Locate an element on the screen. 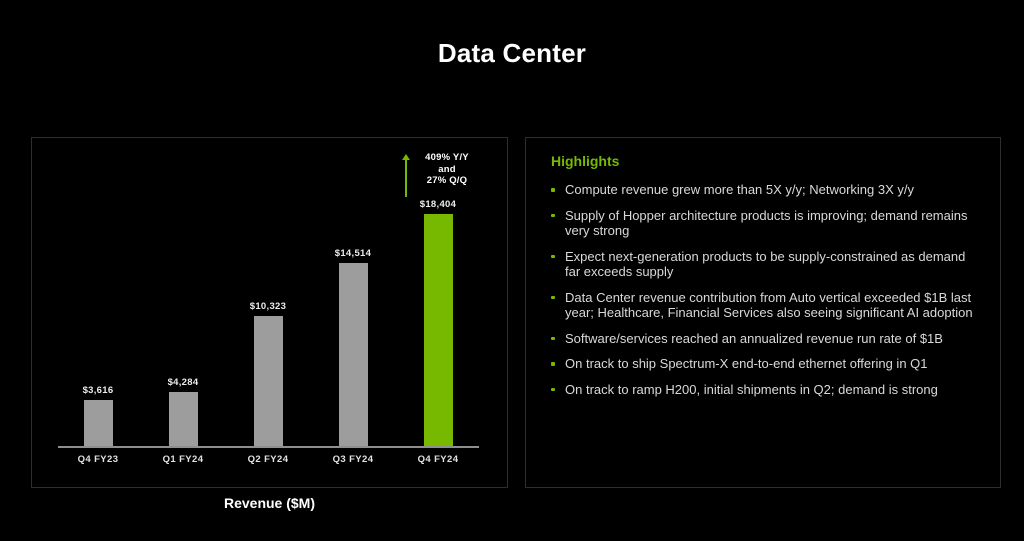 The image size is (1024, 541). yoy-growth-label: 409% Y/Y is located at coordinates (447, 157).